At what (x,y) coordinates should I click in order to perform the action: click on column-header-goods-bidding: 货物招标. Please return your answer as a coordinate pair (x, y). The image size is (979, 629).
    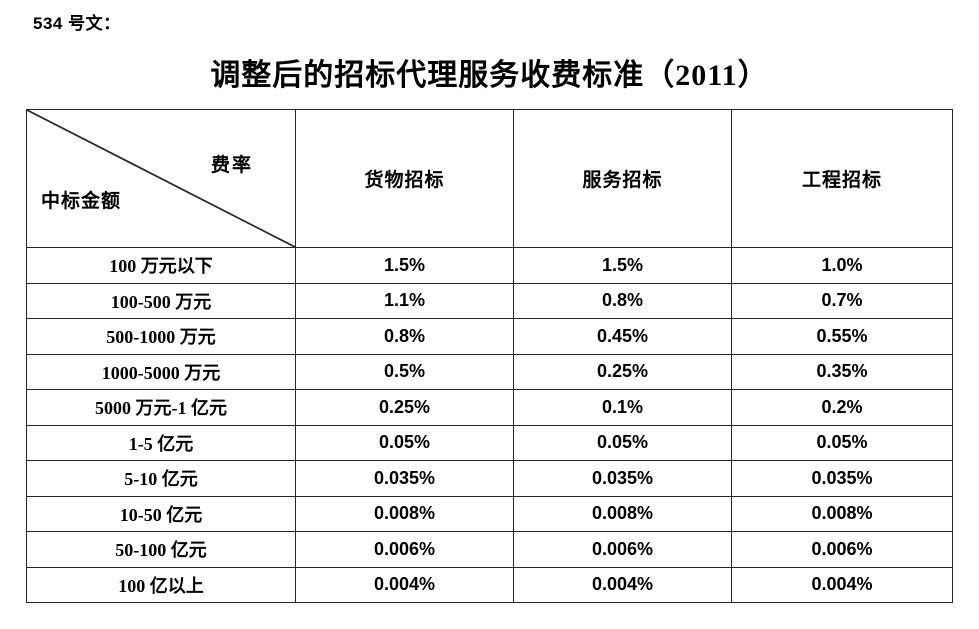
    Looking at the image, I should click on (404, 178).